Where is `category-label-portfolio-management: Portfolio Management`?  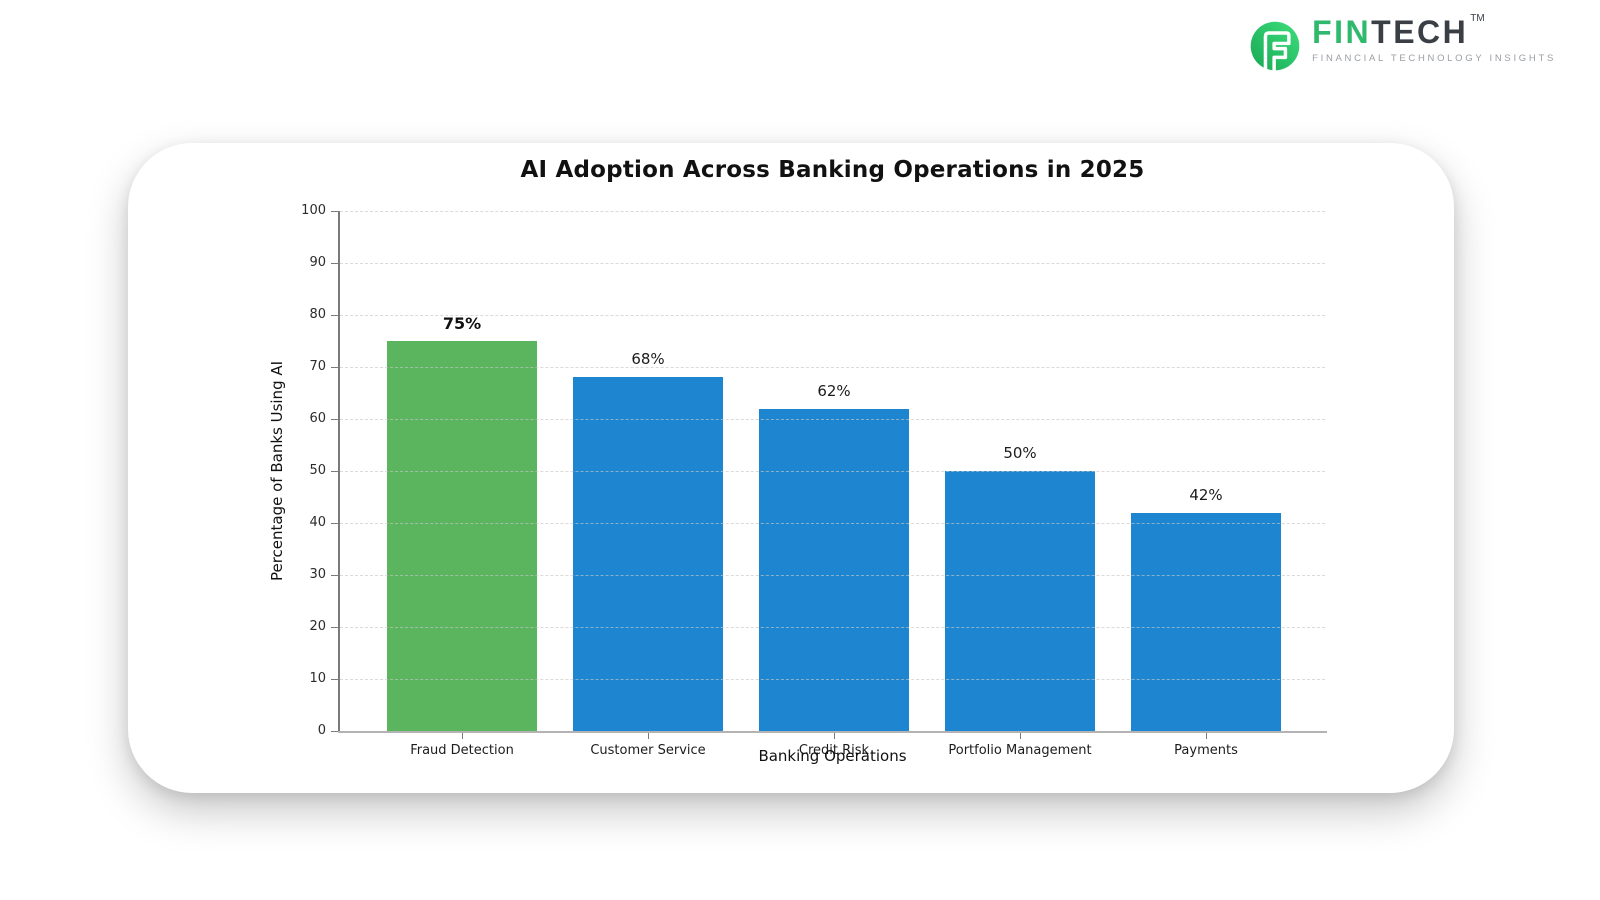 category-label-portfolio-management: Portfolio Management is located at coordinates (1020, 750).